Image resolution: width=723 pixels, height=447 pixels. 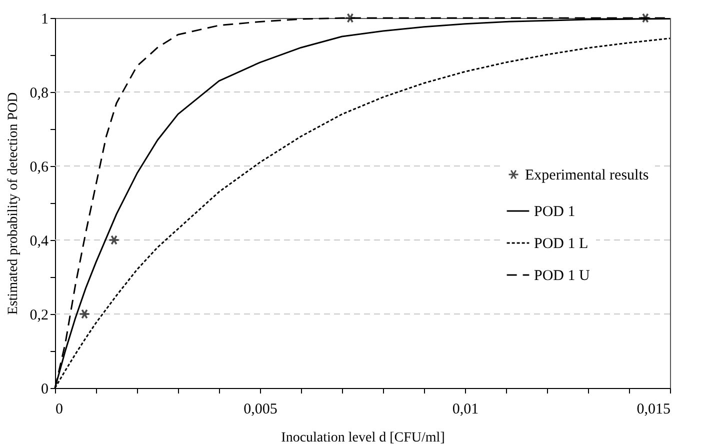 I want to click on legend-label: Experimental results, so click(x=587, y=176).